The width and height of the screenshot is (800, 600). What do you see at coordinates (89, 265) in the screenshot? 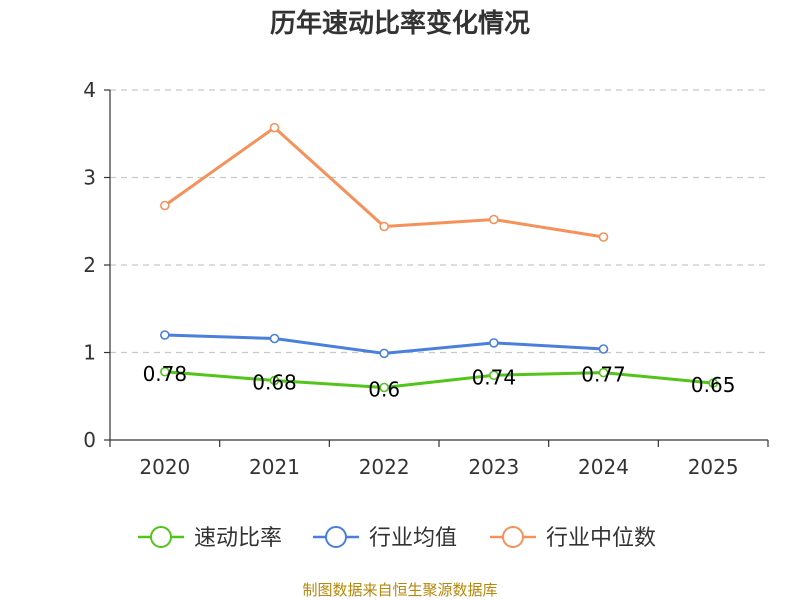
I see `y-tick-label: 2` at bounding box center [89, 265].